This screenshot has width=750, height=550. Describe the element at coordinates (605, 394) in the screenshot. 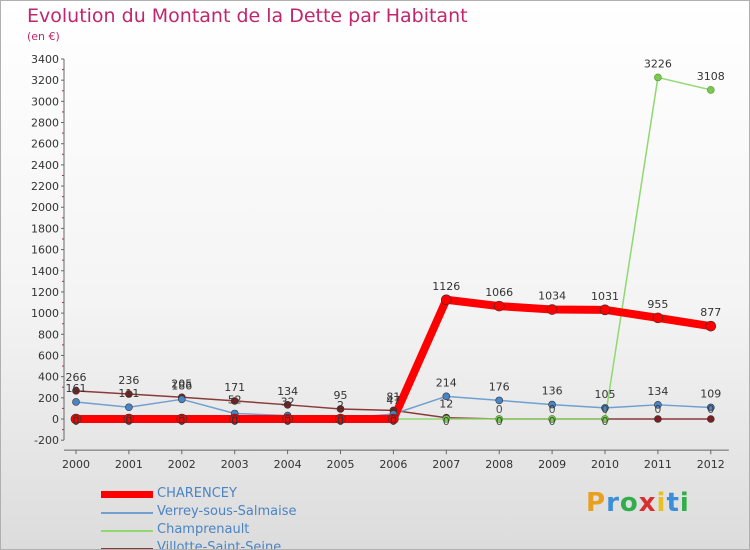

I see `value-label: 105` at that location.